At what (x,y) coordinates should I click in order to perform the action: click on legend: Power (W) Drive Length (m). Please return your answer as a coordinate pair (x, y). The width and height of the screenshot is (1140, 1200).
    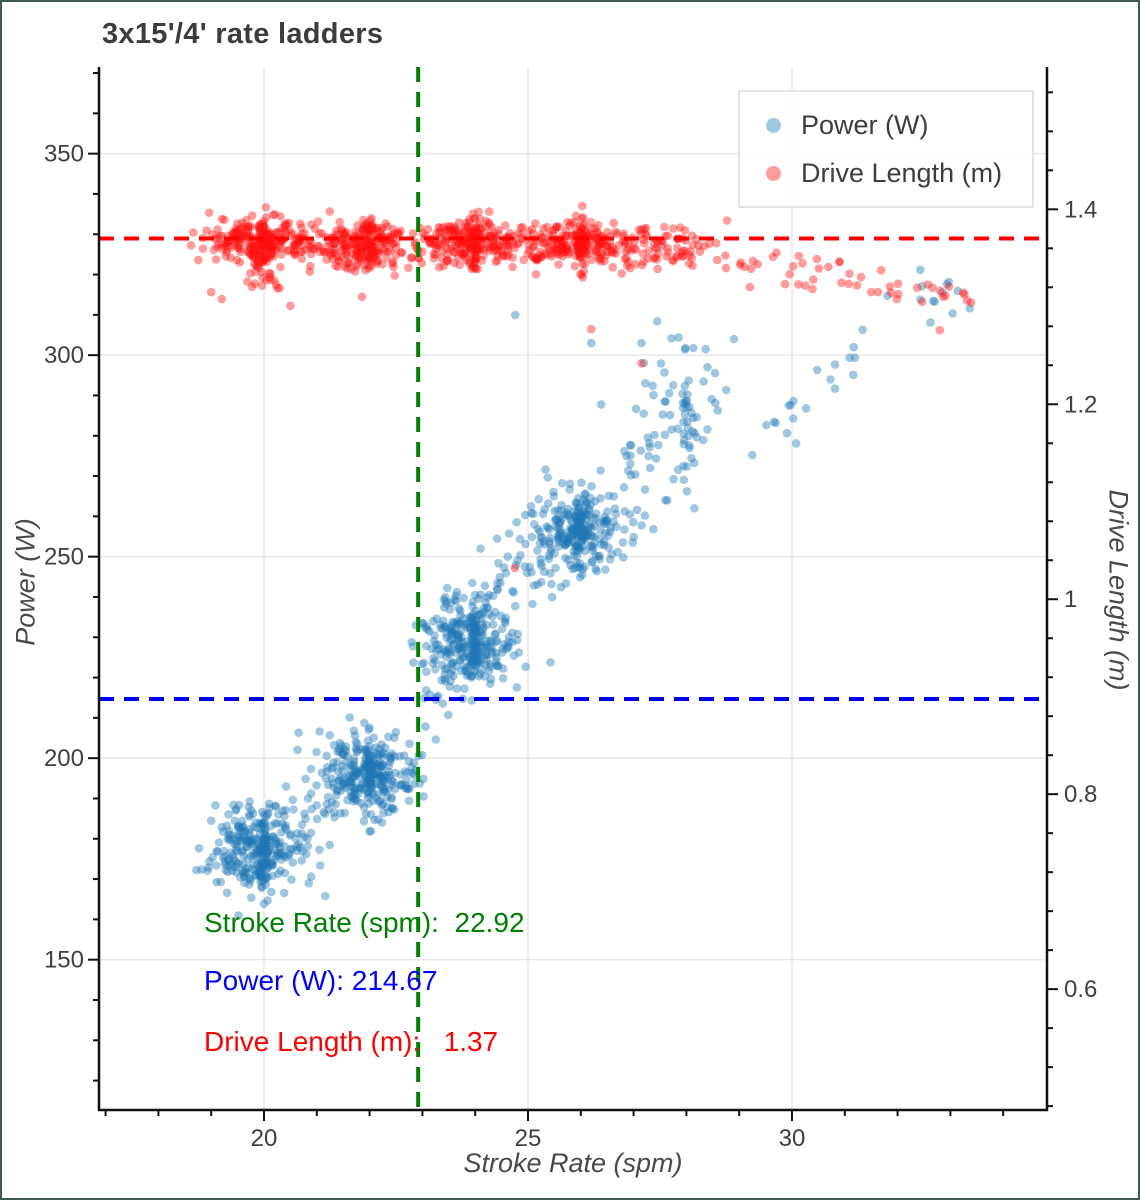
    Looking at the image, I should click on (886, 149).